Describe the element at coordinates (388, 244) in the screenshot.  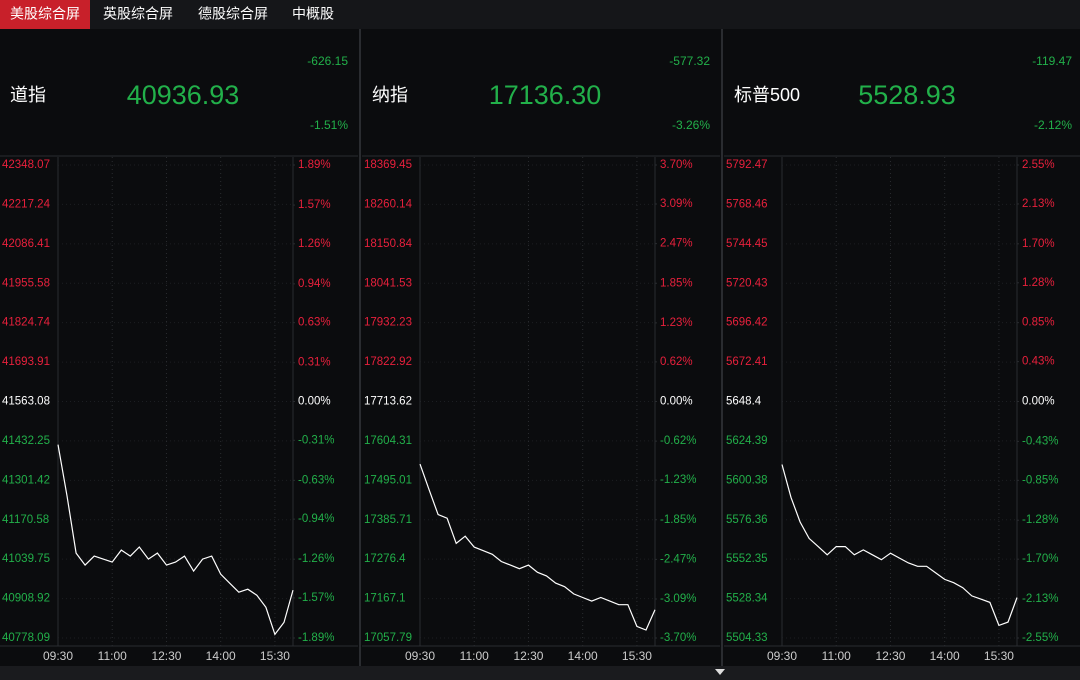
I see `y-tick-label: 18150.84` at that location.